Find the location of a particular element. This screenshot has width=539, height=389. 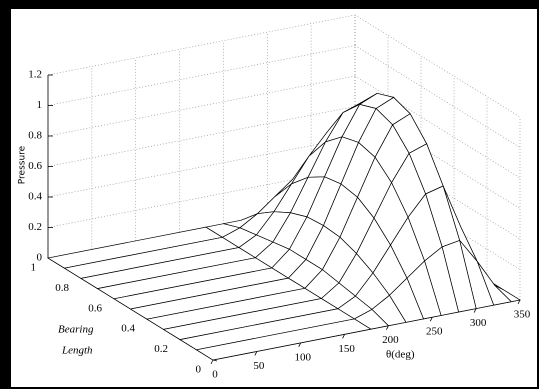

x-tick-label: 250 is located at coordinates (434, 332).